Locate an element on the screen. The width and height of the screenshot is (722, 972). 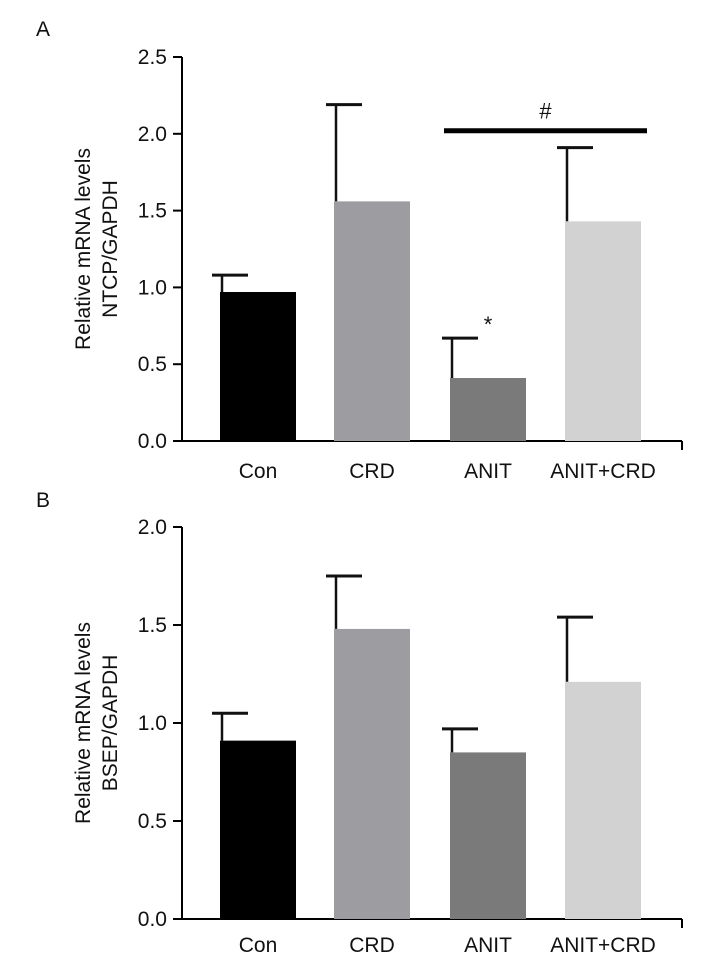
panel-b-x-tick-label: ANIT is located at coordinates (488, 945).